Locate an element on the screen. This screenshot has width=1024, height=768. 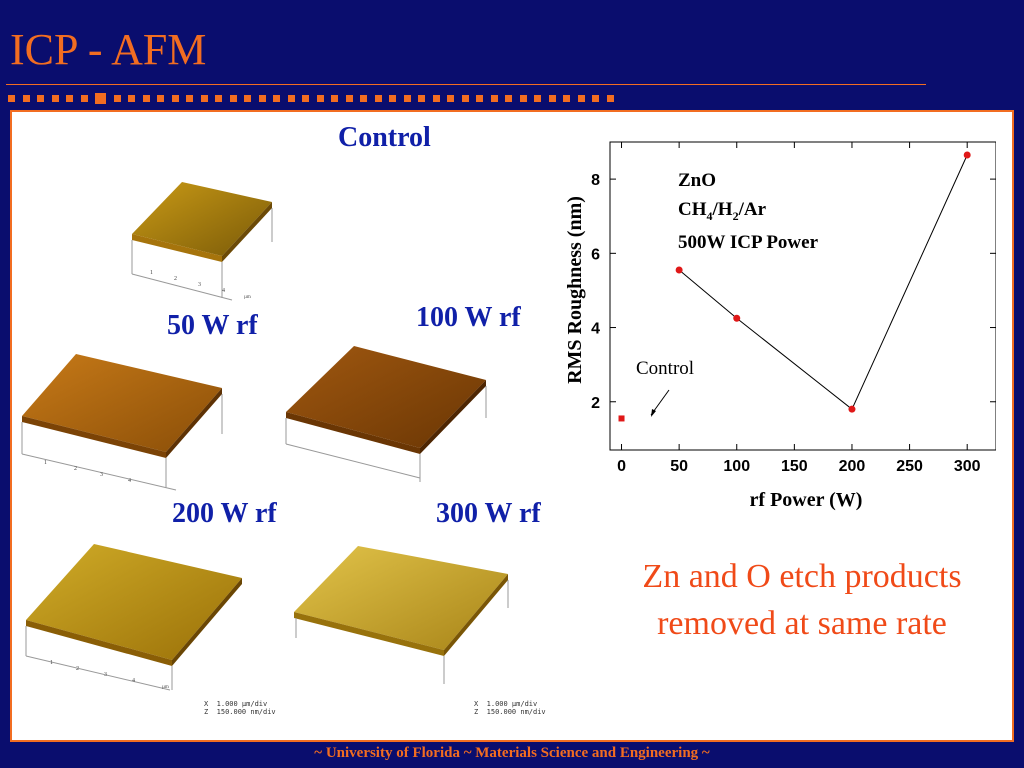
slide-title: ICP - AFM is located at coordinates (108, 49).